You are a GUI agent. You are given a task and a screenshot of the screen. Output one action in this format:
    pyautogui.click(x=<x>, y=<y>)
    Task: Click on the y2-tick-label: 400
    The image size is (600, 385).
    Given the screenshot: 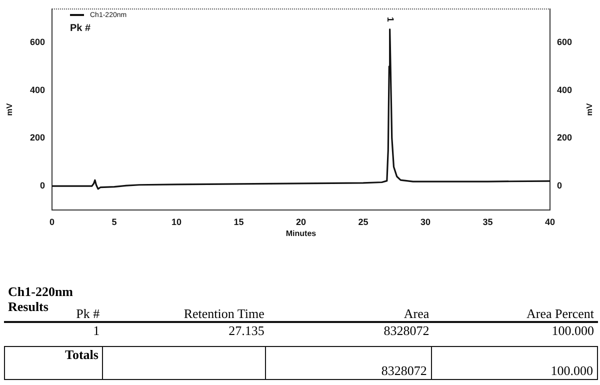 What is the action you would take?
    pyautogui.click(x=564, y=89)
    